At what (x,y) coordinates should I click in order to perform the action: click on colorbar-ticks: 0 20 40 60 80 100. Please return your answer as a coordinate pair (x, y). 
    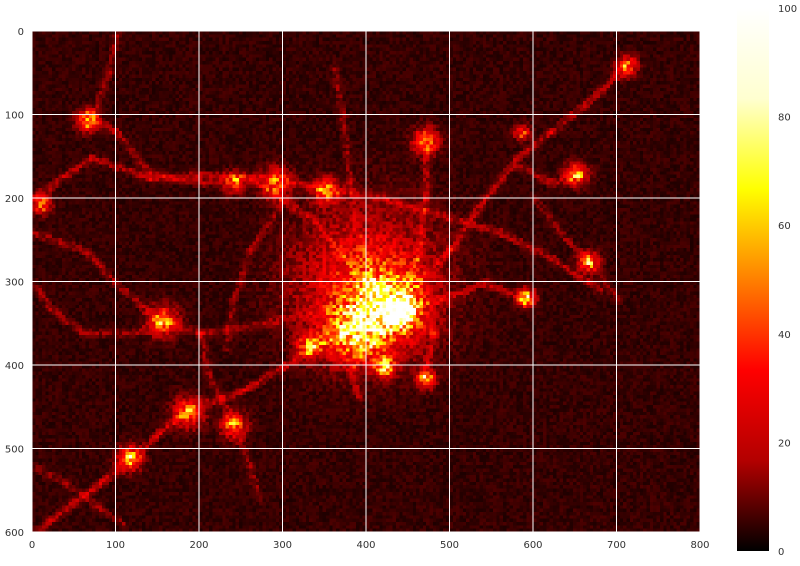
    Looking at the image, I should click on (787, 281).